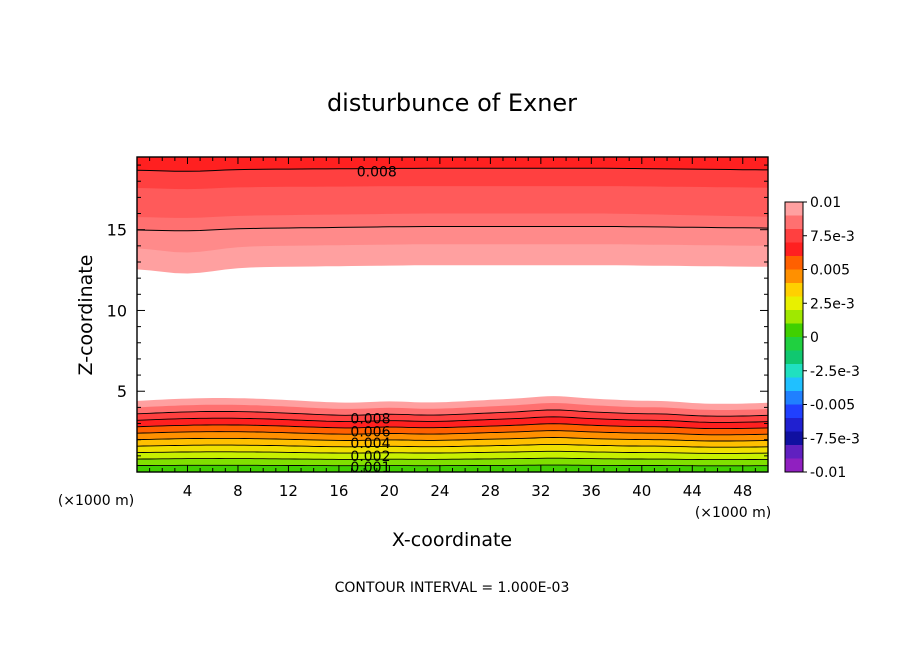  Describe the element at coordinates (122, 391) in the screenshot. I see `y-tick-label-5: 5` at that location.